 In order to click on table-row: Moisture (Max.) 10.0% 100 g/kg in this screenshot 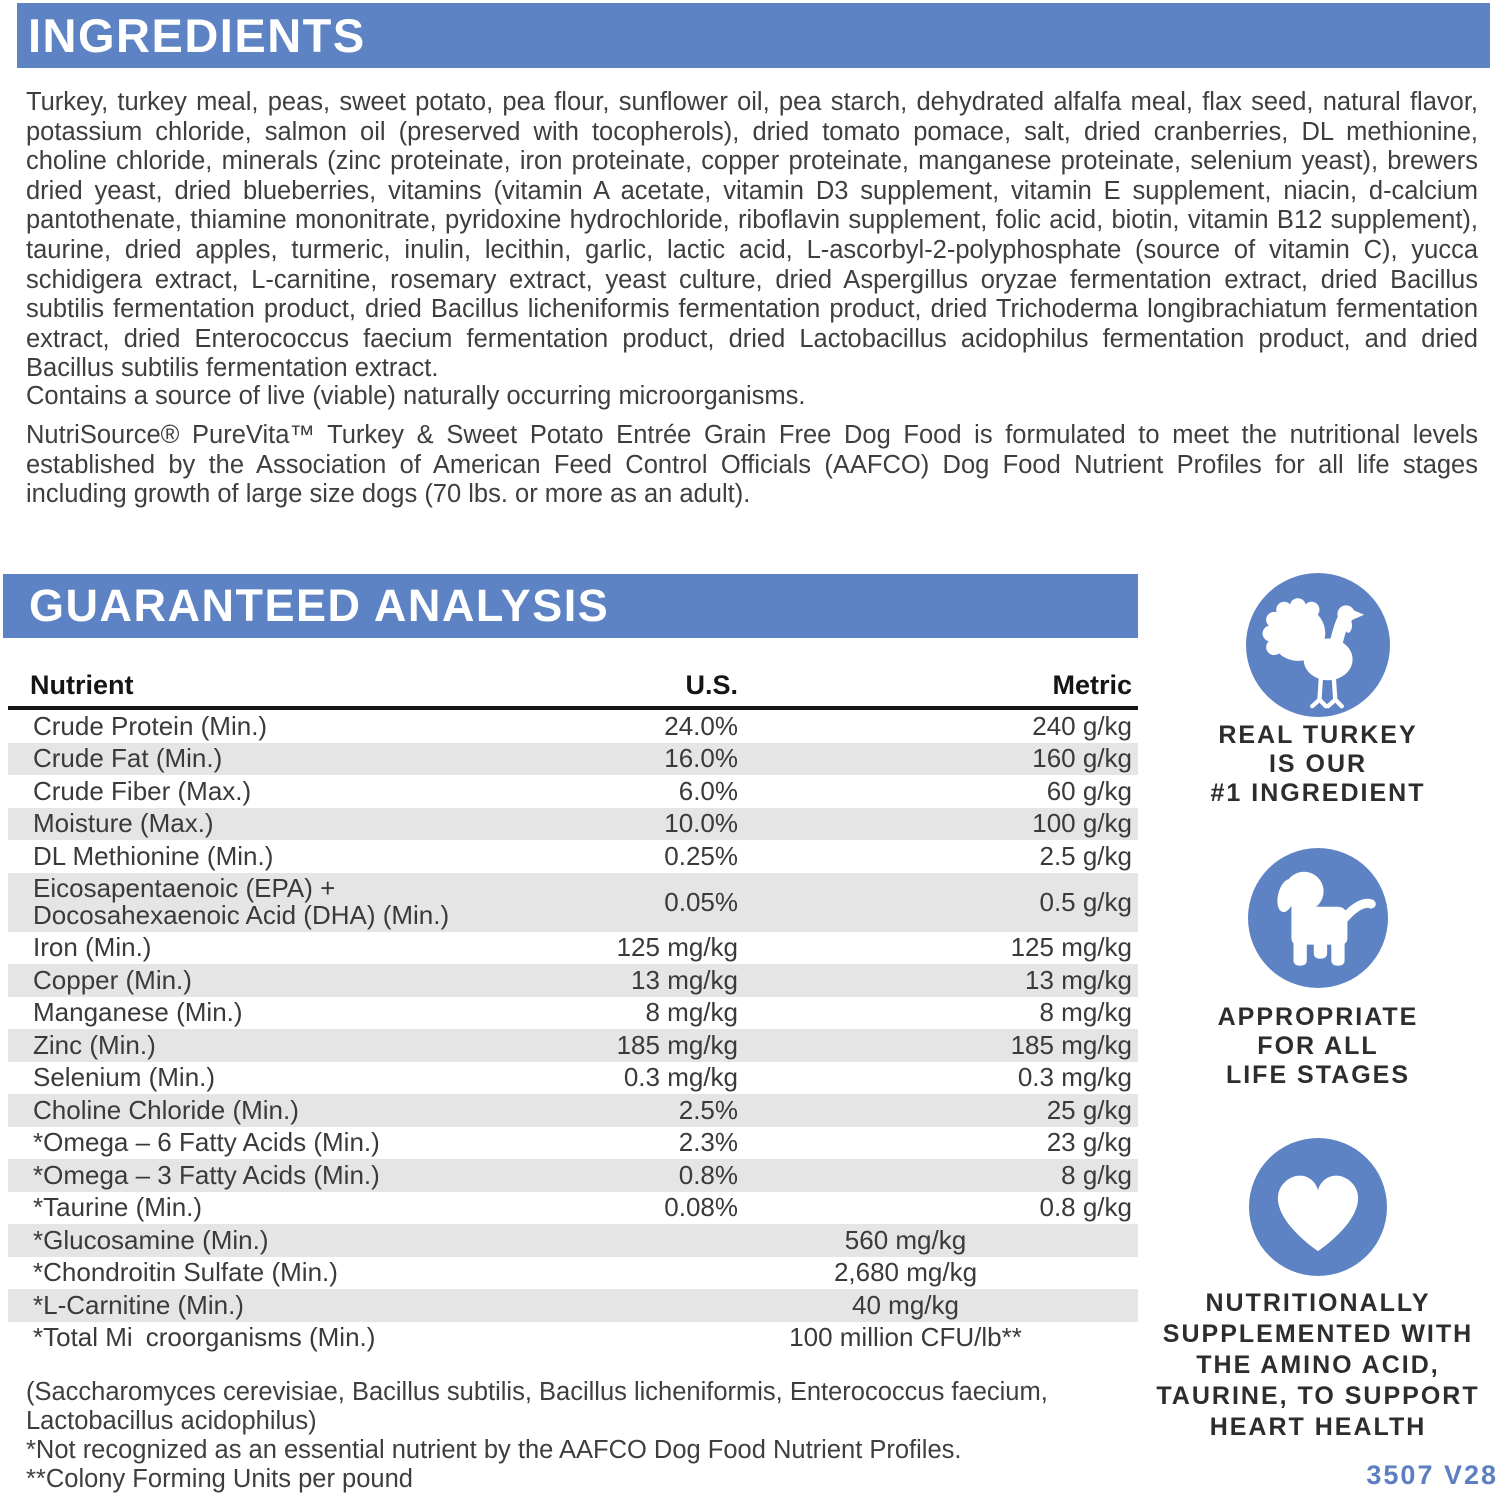, I will do `click(573, 823)`.